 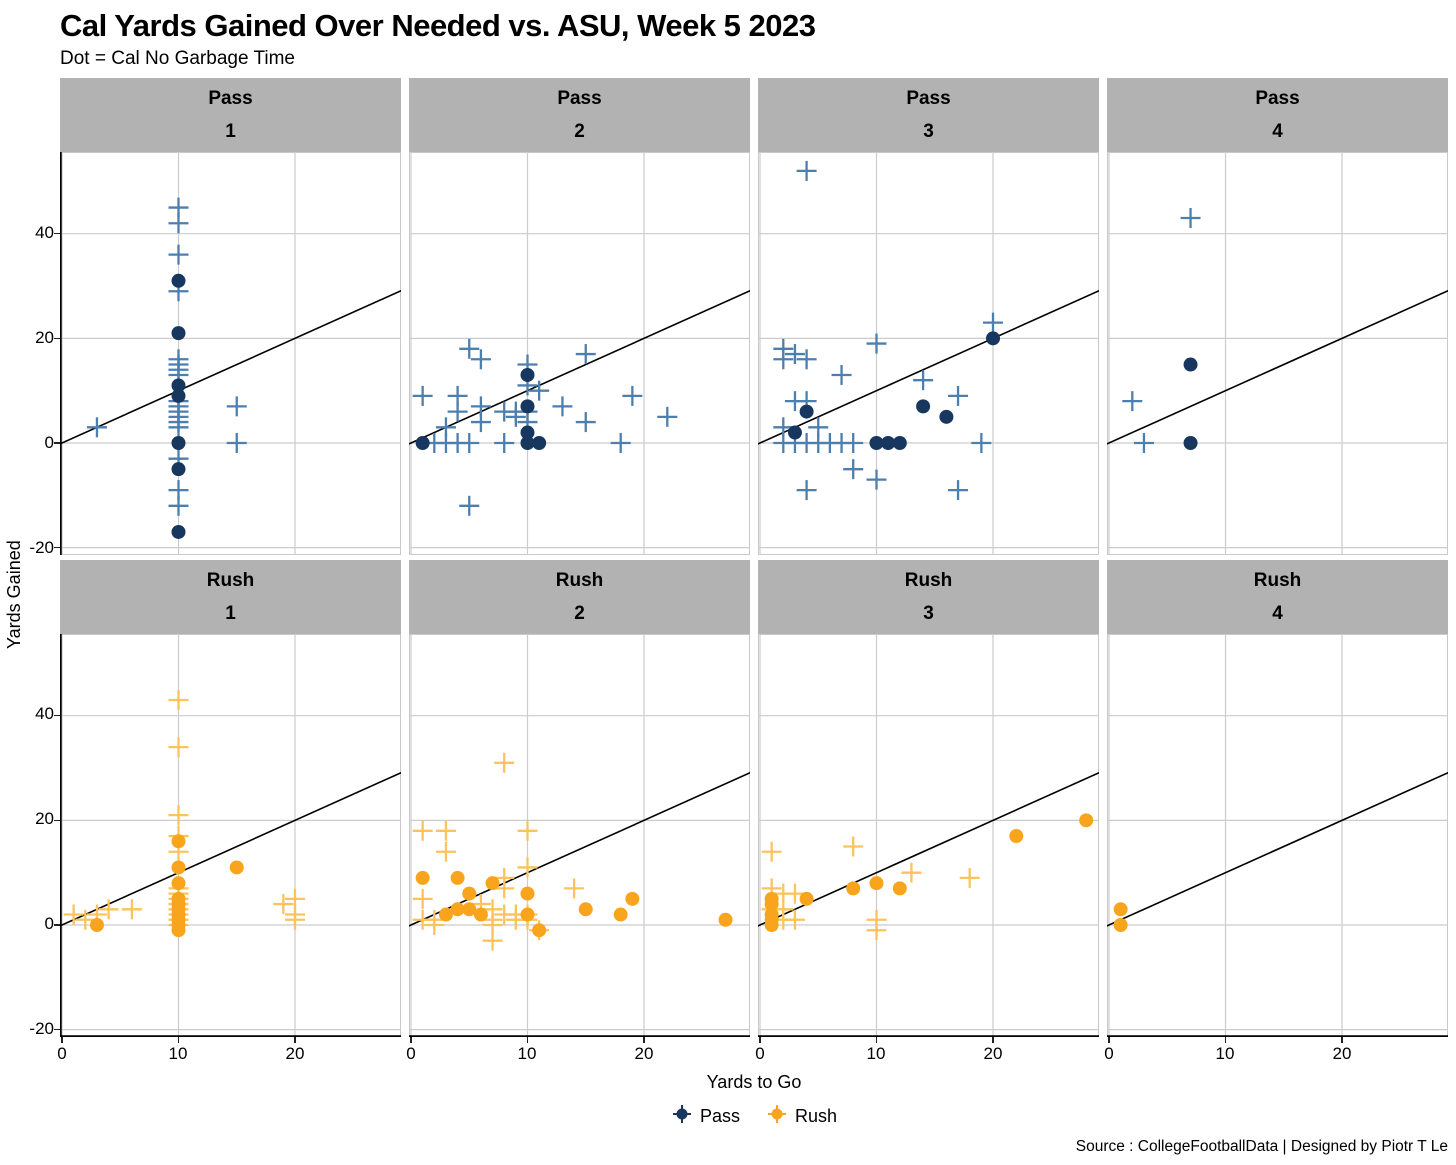 What do you see at coordinates (682, 1116) in the screenshot?
I see `pass-marker-icon` at bounding box center [682, 1116].